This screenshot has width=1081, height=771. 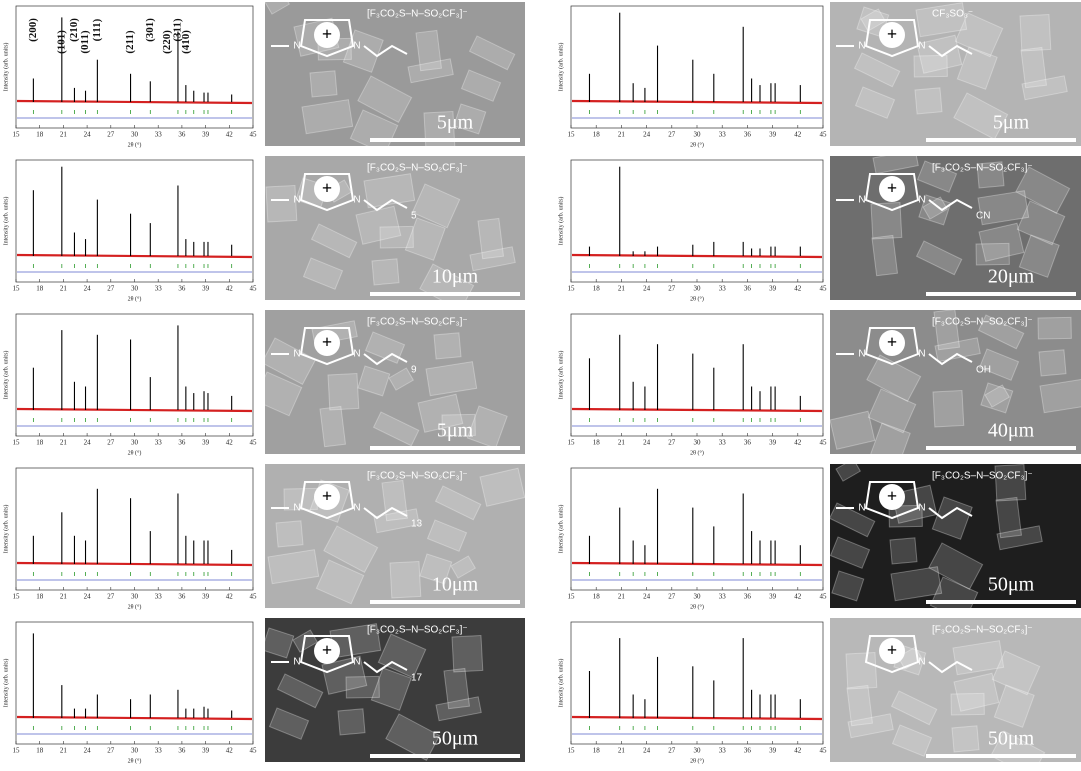 I want to click on hkl-label: (311), so click(x=177, y=30).